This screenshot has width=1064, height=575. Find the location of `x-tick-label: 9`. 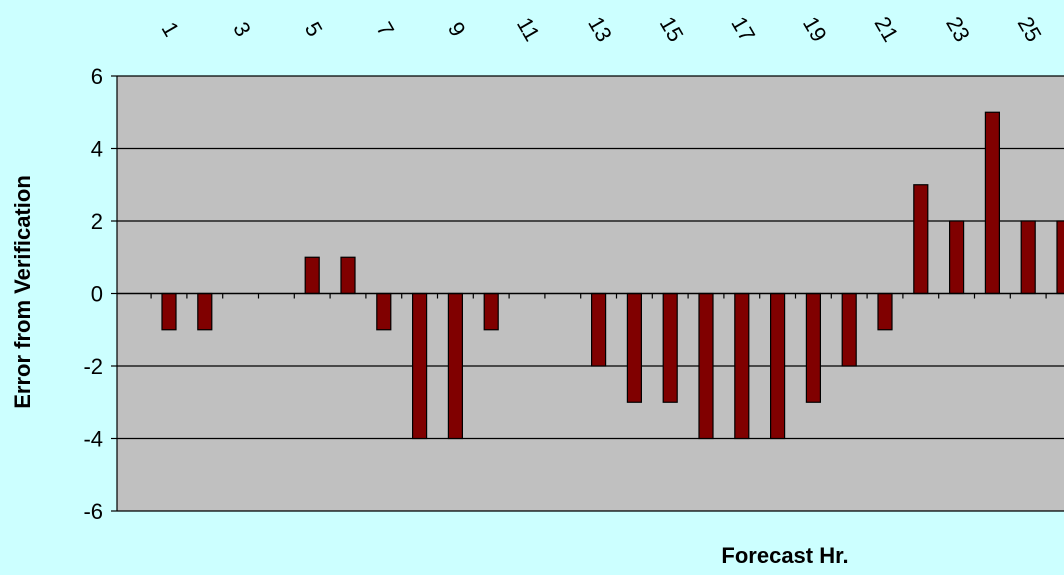

x-tick-label: 9 is located at coordinates (457, 29).